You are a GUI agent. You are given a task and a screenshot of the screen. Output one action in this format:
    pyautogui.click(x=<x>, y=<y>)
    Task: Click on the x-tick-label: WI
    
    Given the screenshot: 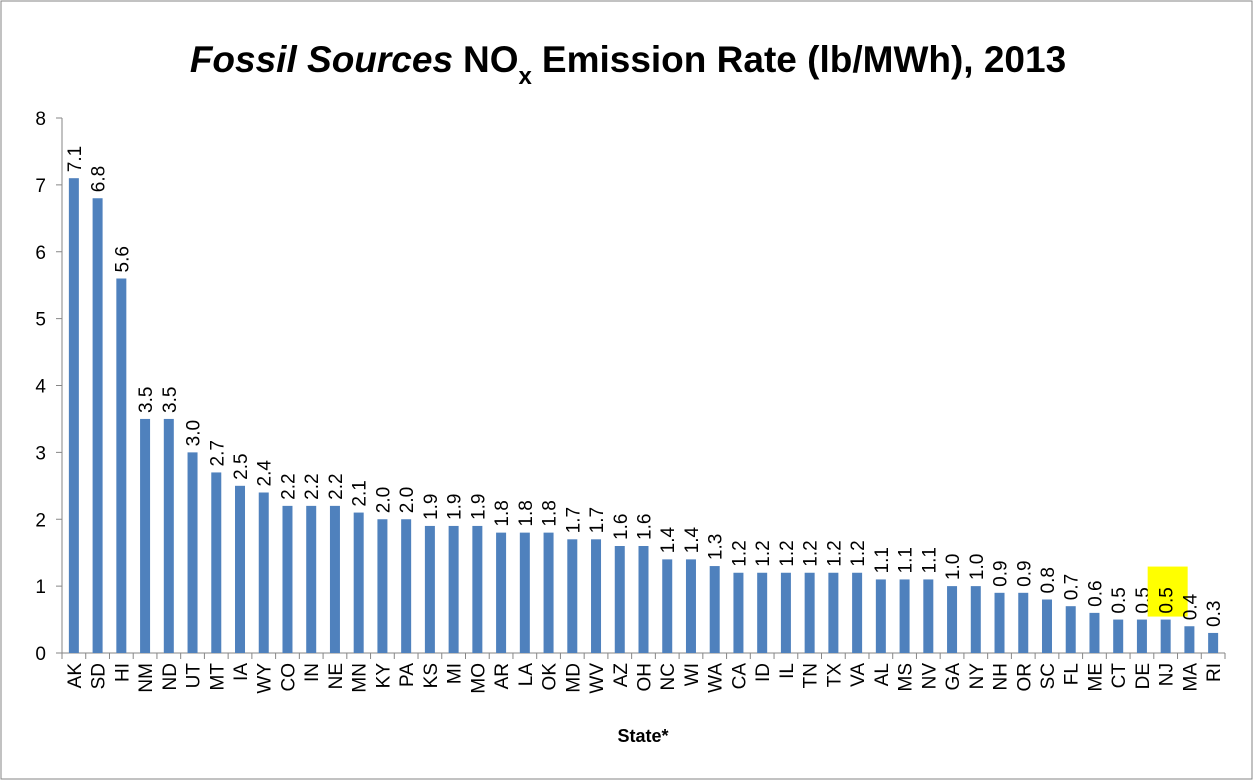 What is the action you would take?
    pyautogui.click(x=692, y=674)
    